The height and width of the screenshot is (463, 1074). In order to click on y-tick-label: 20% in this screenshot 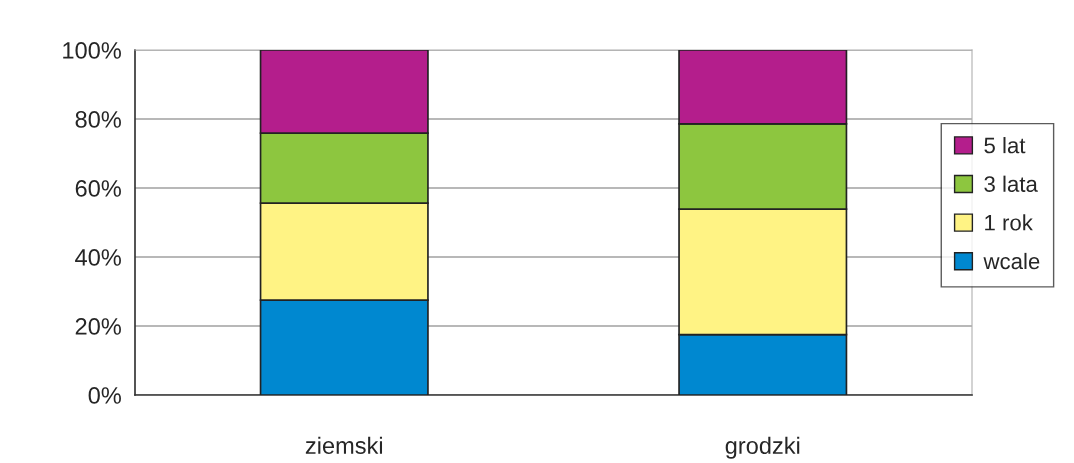, I will do `click(98, 326)`.